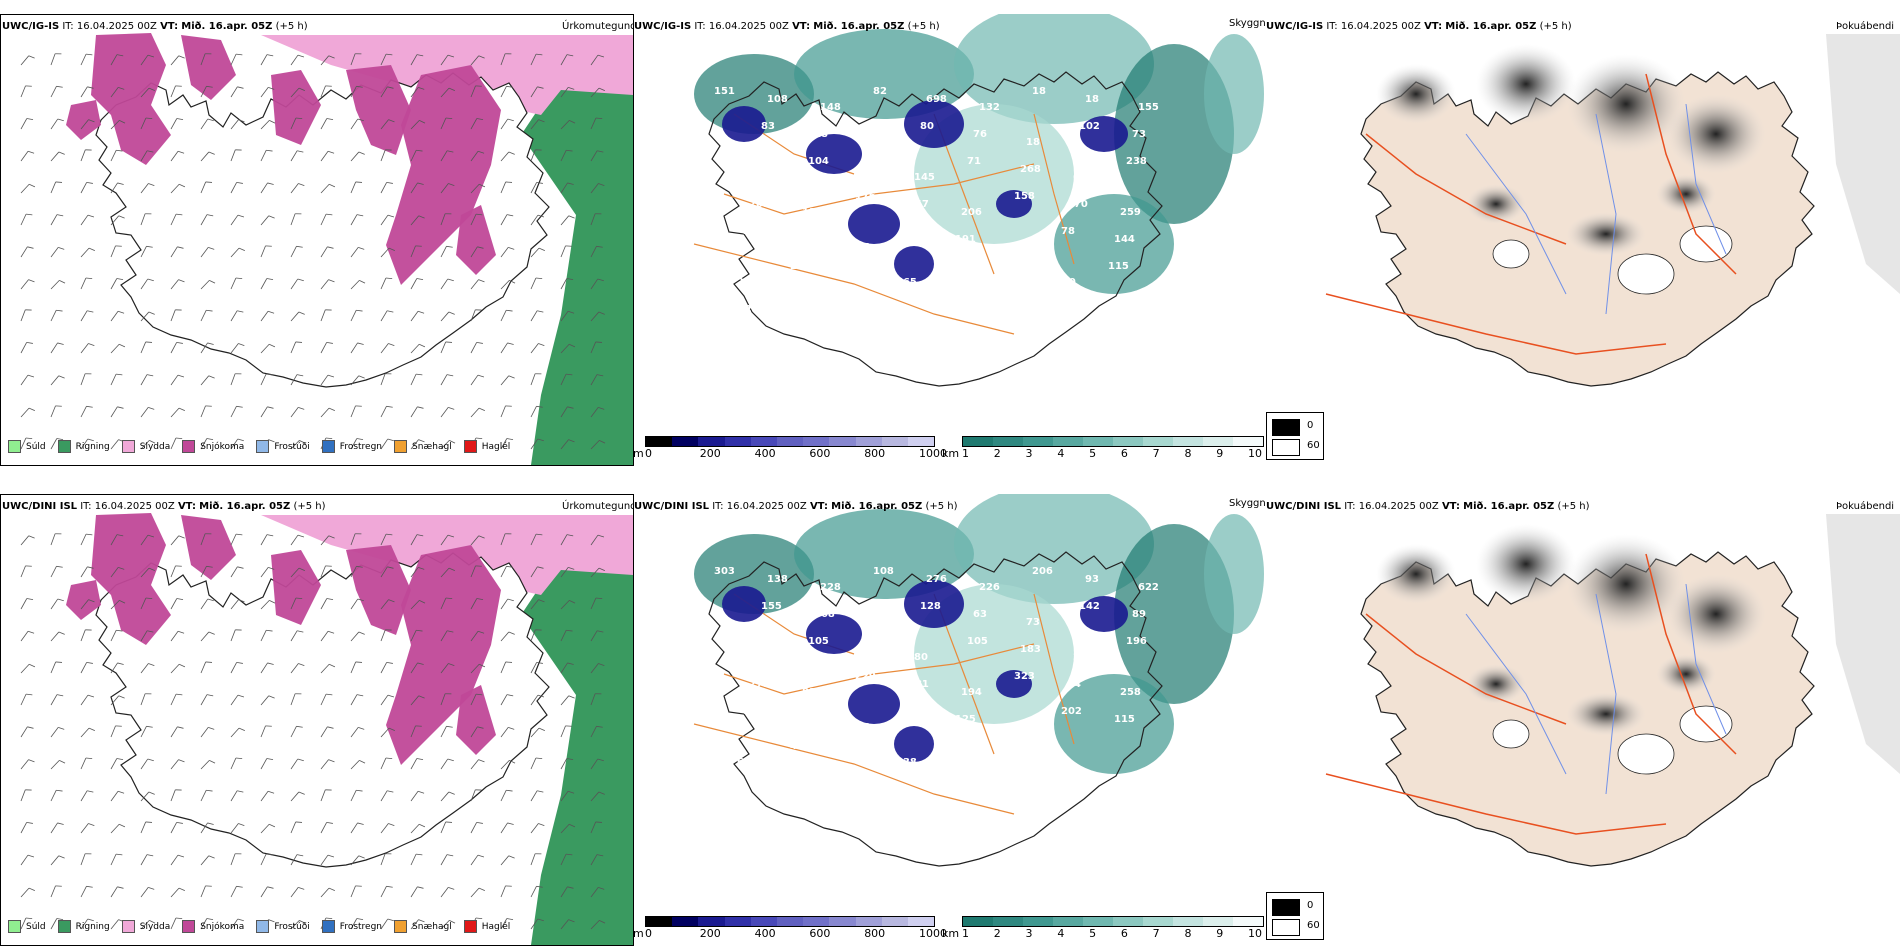 This screenshot has width=1900, height=950. Describe the element at coordinates (1646, 274) in the screenshot. I see `glacier-area` at that location.